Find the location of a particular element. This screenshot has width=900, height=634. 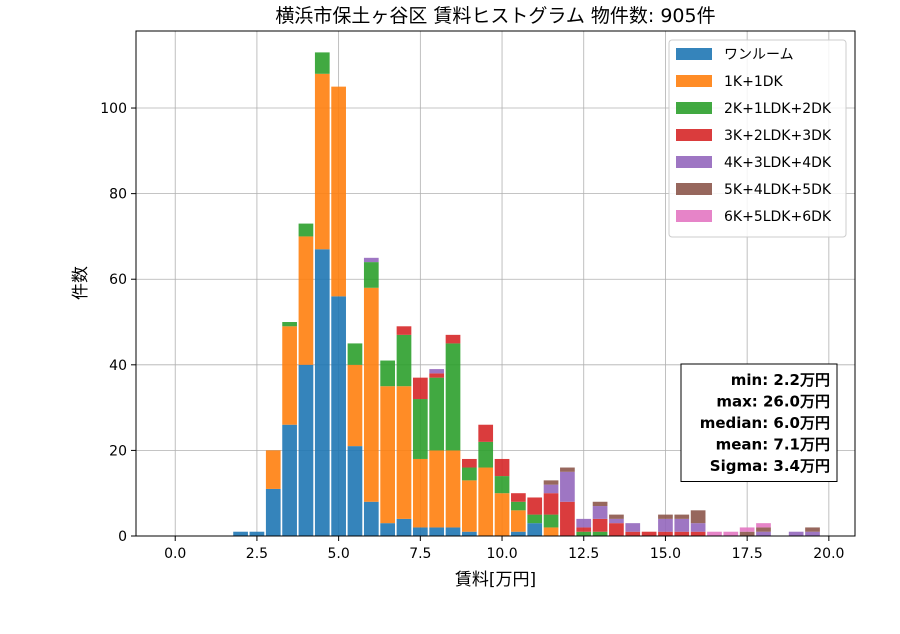

legend-label: 1K+1DK is located at coordinates (754, 82).